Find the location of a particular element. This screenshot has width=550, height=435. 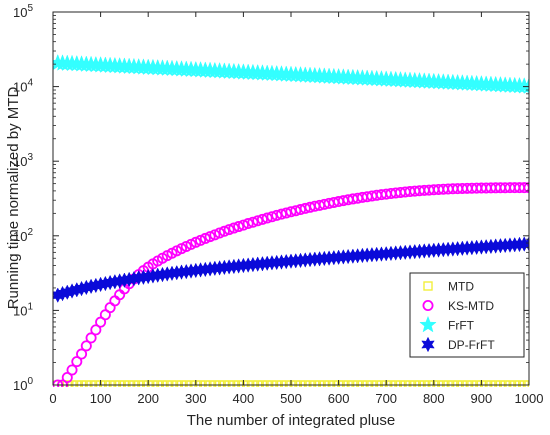

legend-label: DP-FrFT is located at coordinates (471, 345).